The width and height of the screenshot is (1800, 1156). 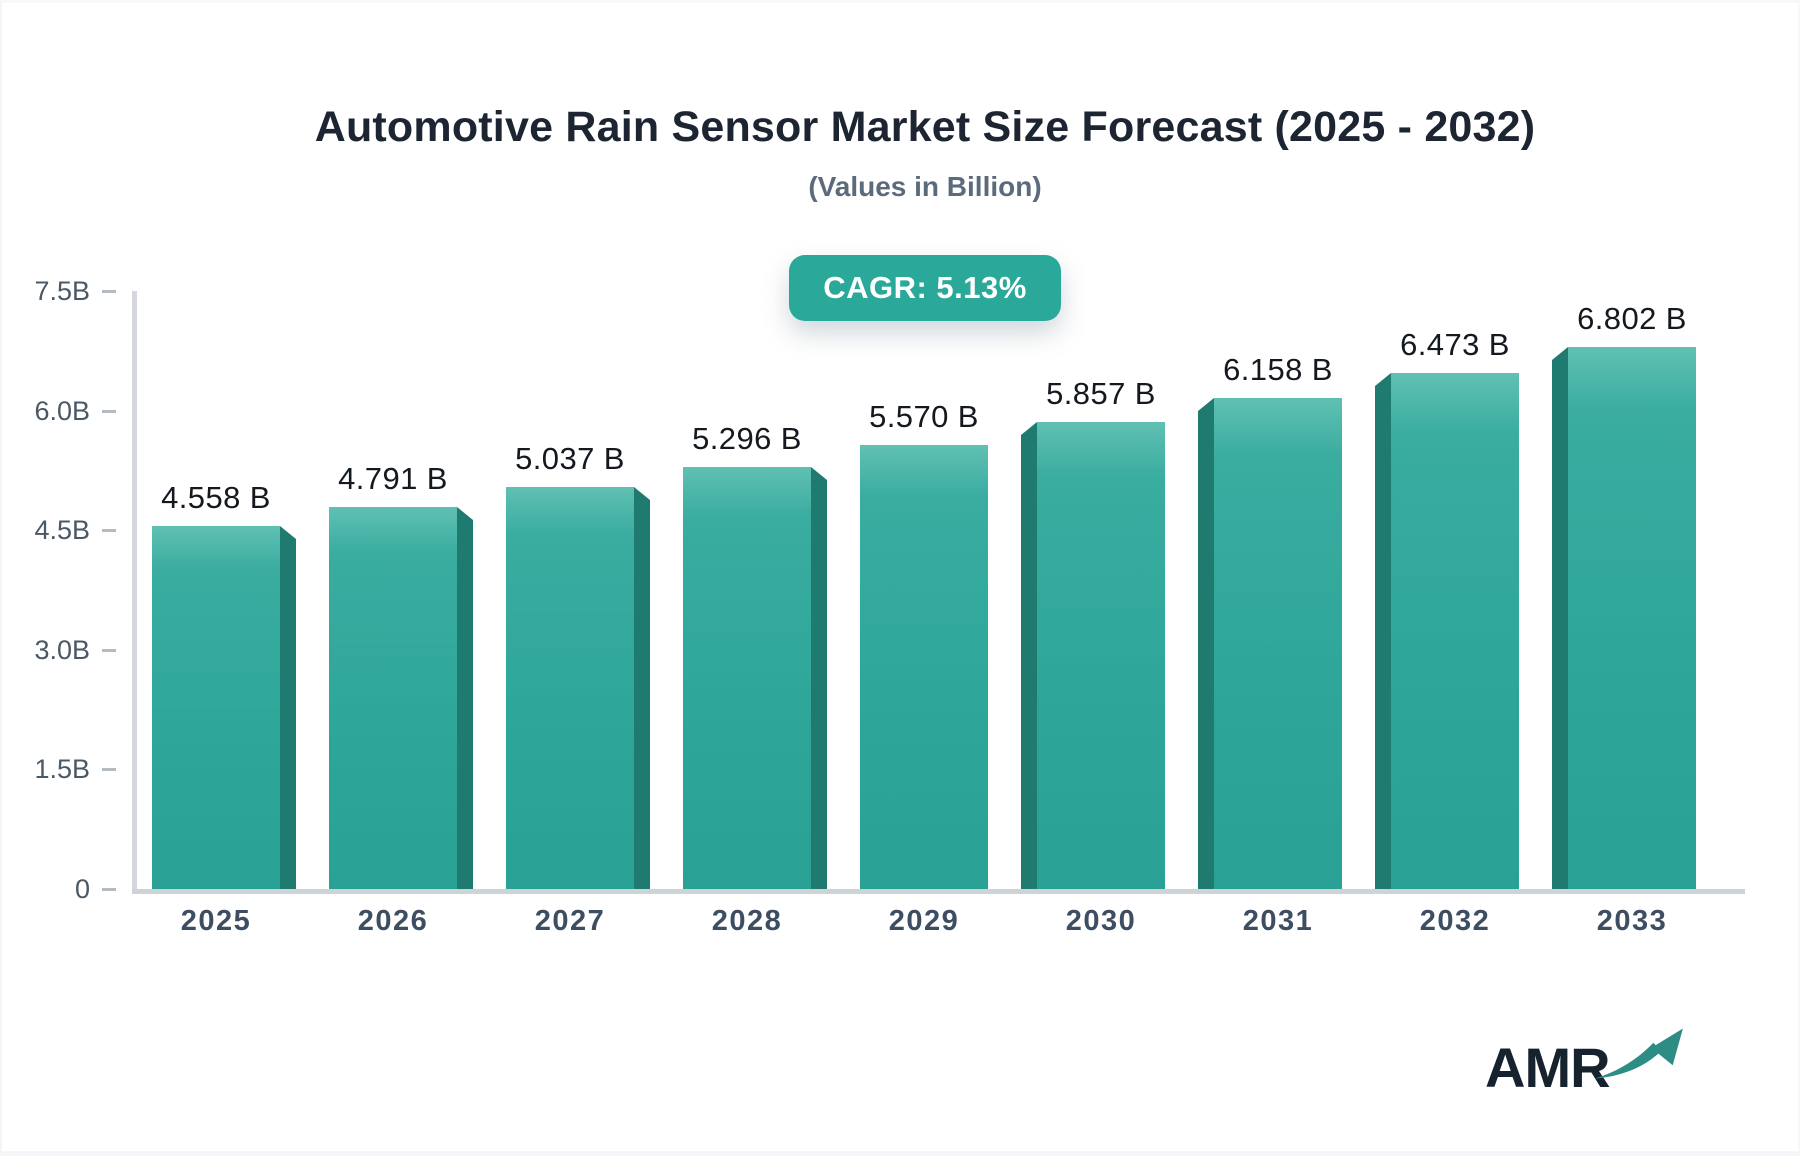 I want to click on bar-value-label: 5.857 B, so click(x=1101, y=393).